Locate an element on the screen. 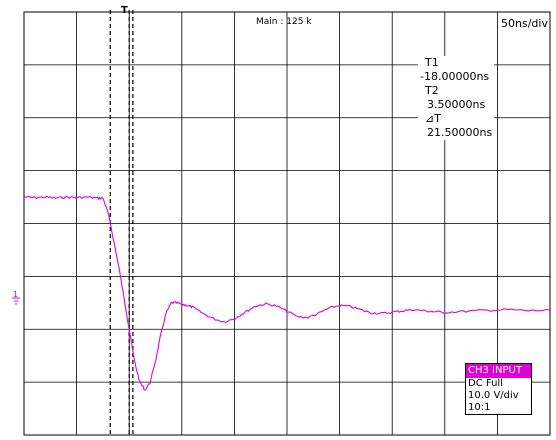 Image resolution: width=556 pixels, height=440 pixels. channel-title: CH3 INPUT is located at coordinates (498, 371).